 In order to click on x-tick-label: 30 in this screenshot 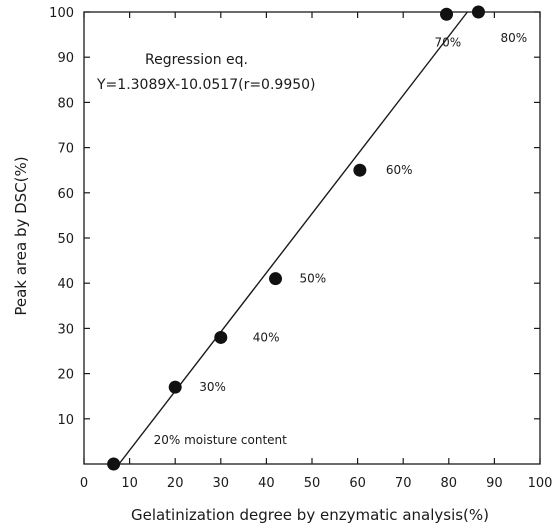, I will do `click(221, 483)`.